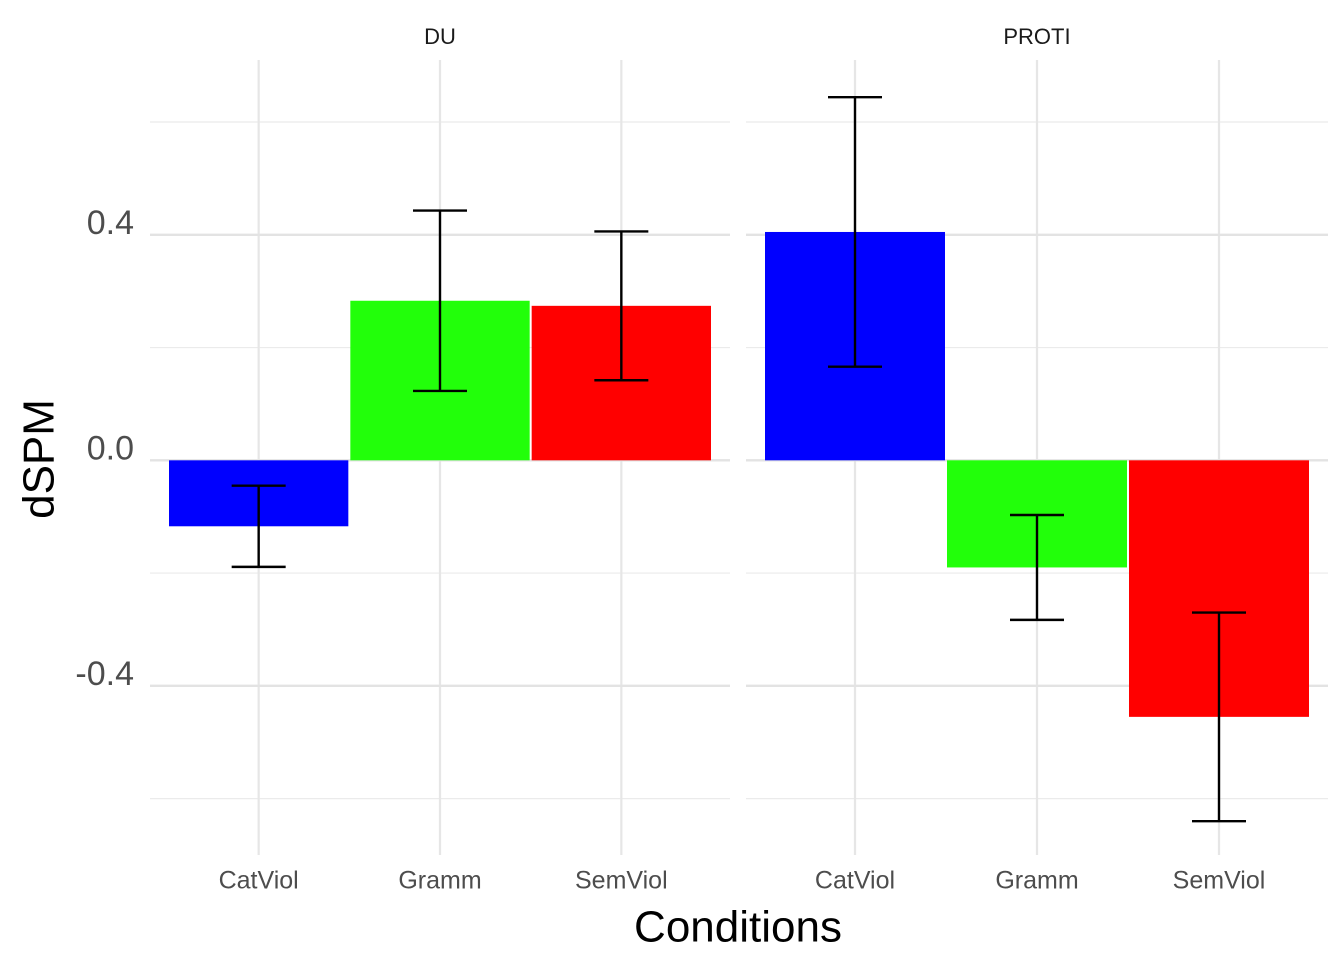 The width and height of the screenshot is (1344, 960). What do you see at coordinates (39, 459) in the screenshot?
I see `y-axis-label: dSPM` at bounding box center [39, 459].